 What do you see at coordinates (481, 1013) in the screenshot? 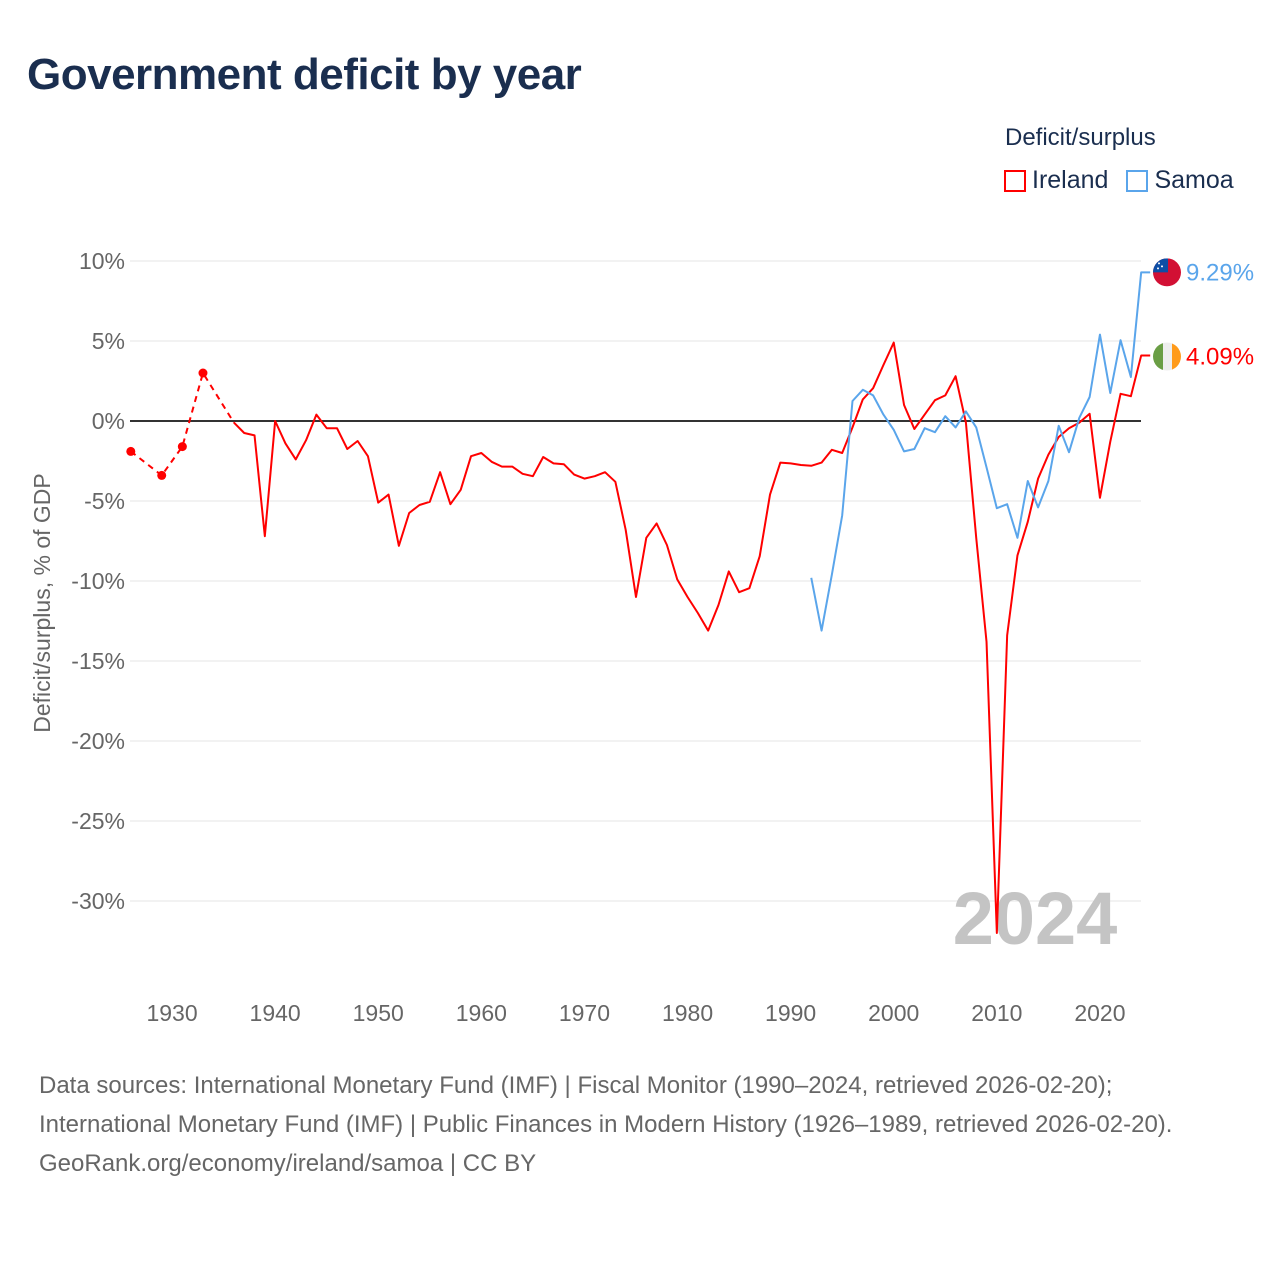
I see `x-tick-label: 1960` at bounding box center [481, 1013].